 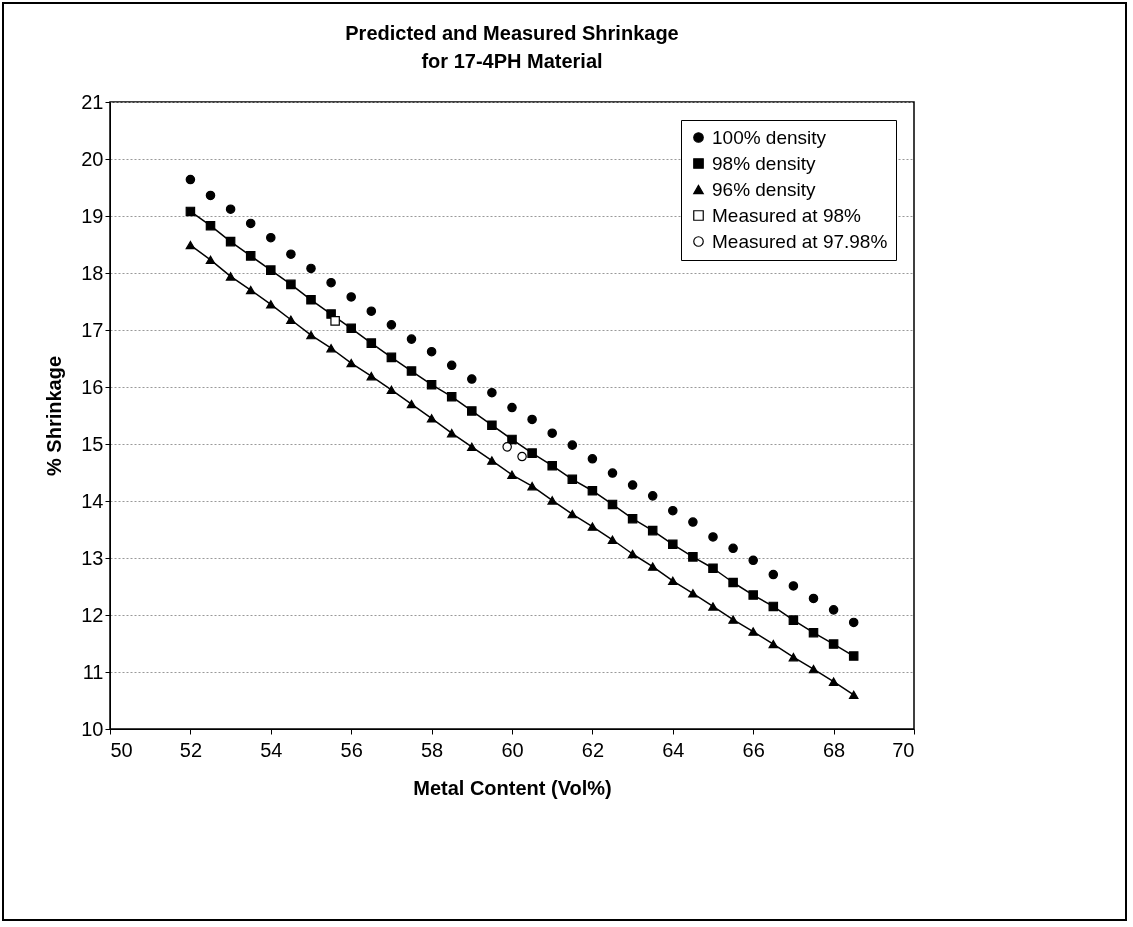 I want to click on y-tick-label: 21, so click(x=92, y=101).